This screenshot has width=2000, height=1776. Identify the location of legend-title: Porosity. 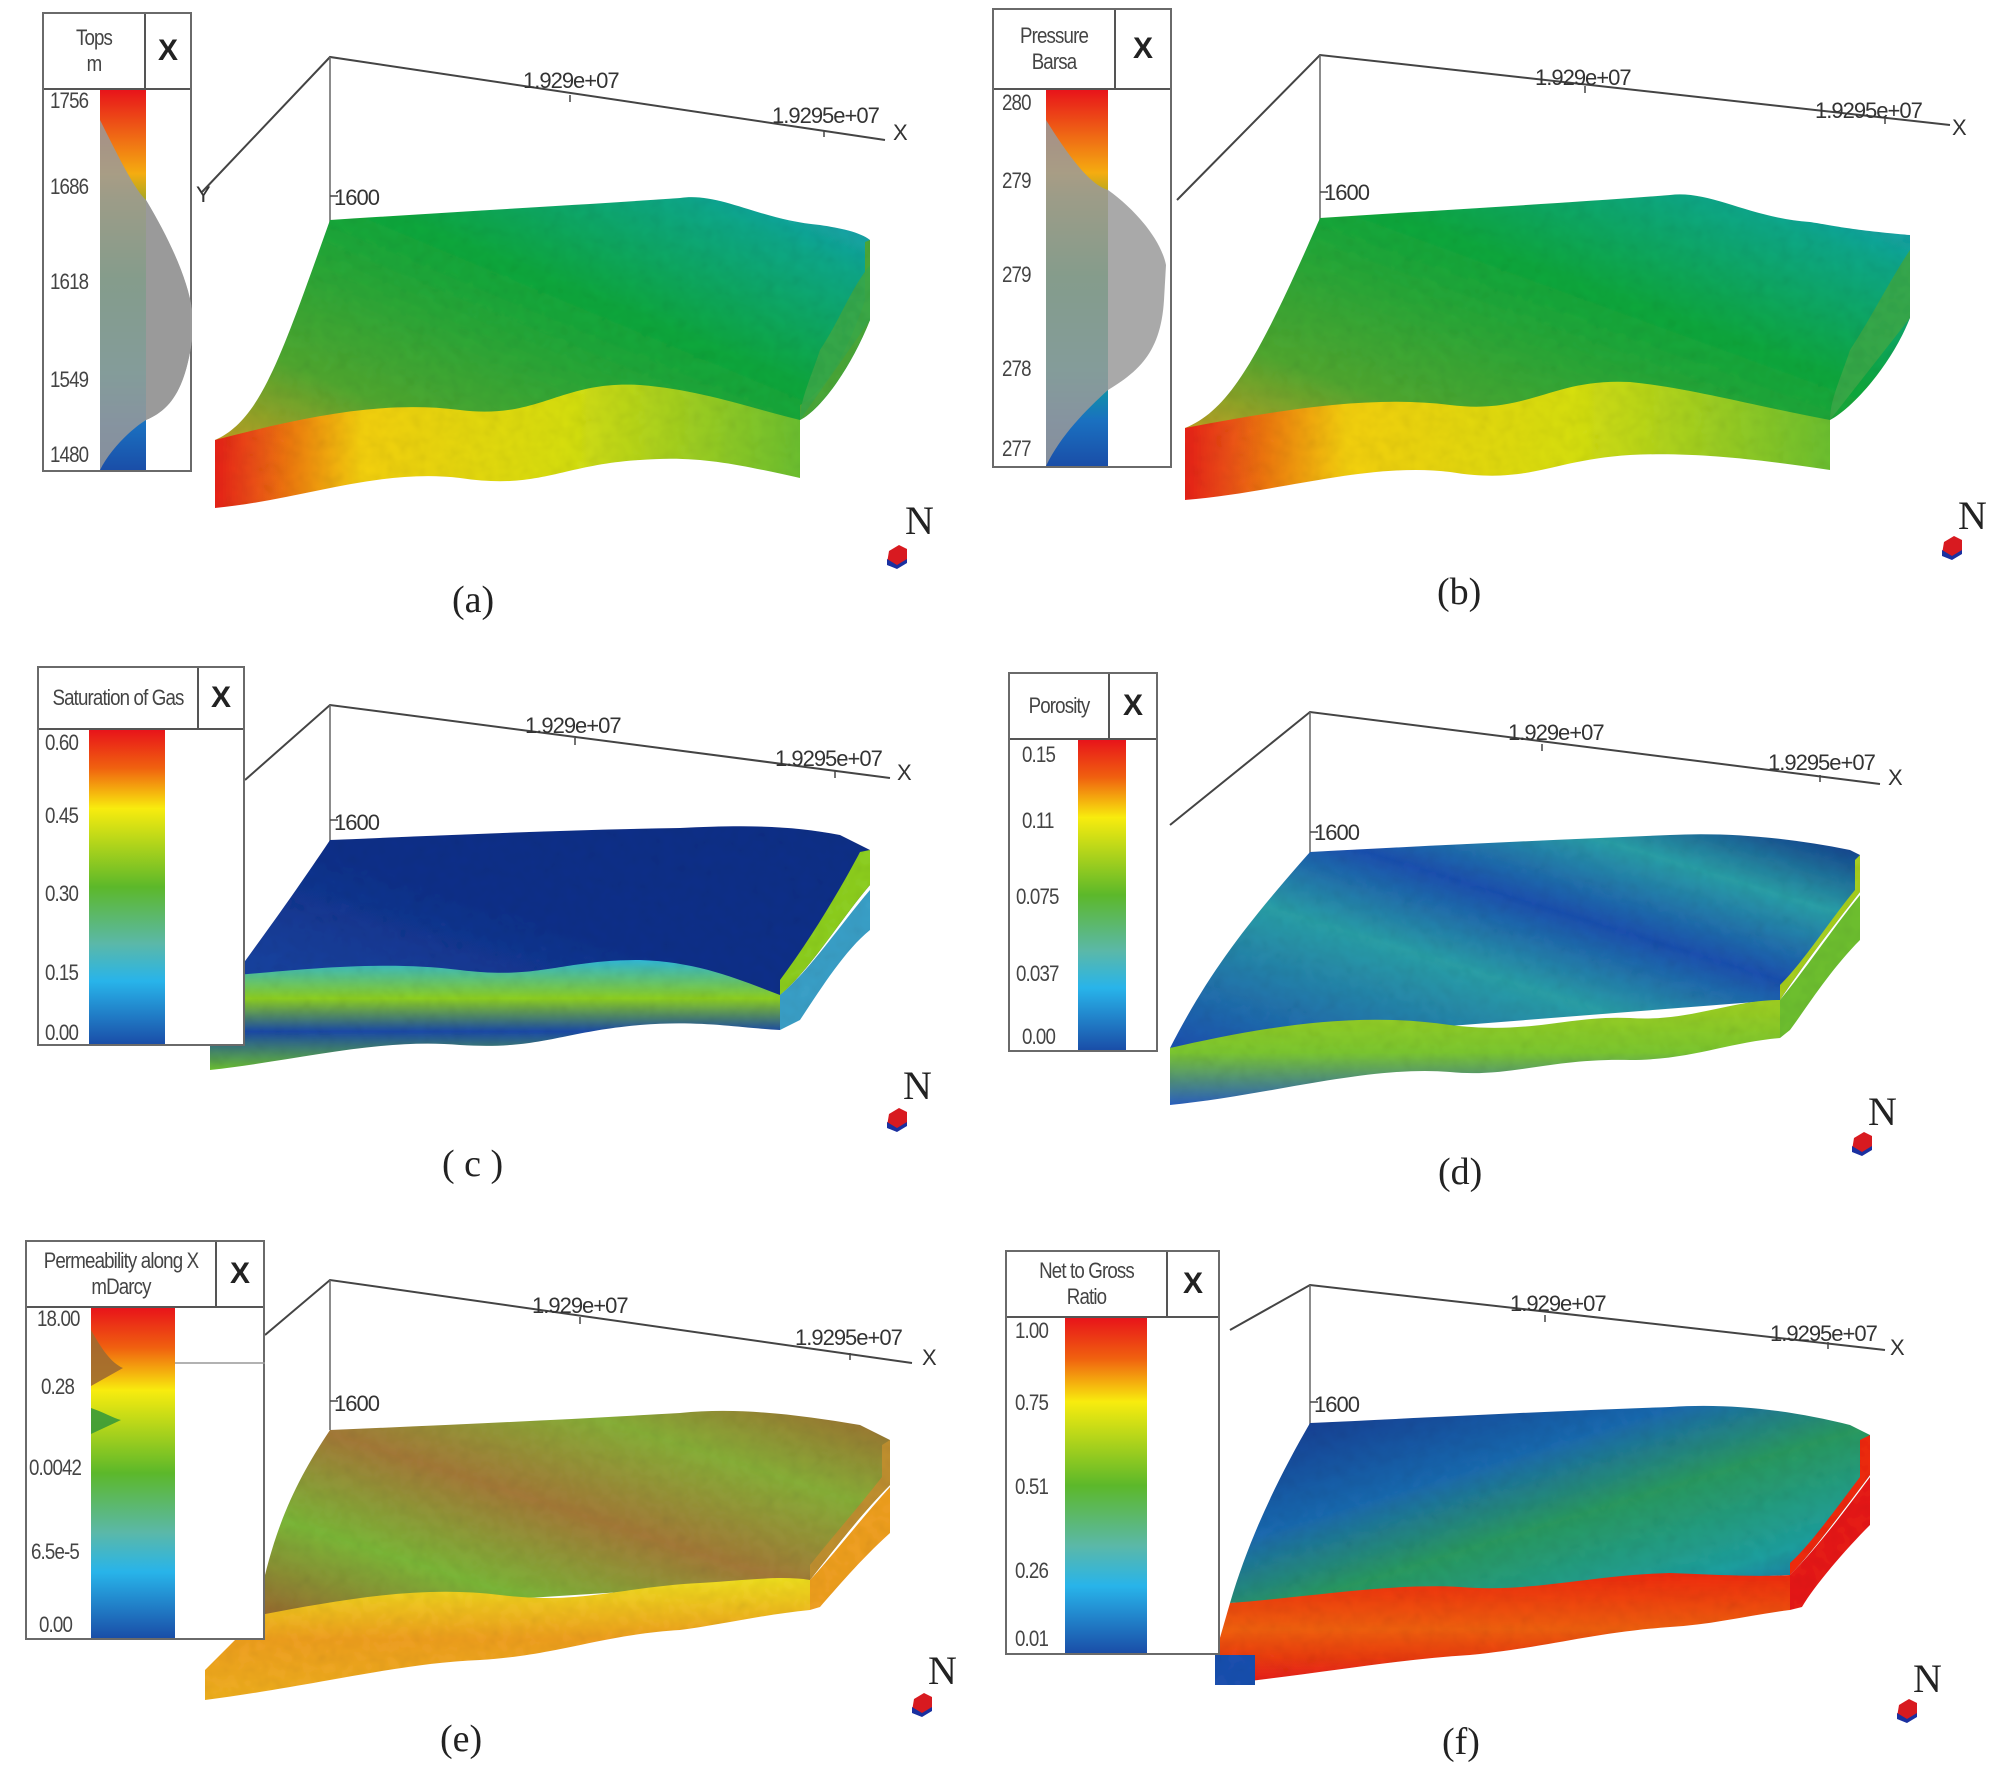
(1059, 705).